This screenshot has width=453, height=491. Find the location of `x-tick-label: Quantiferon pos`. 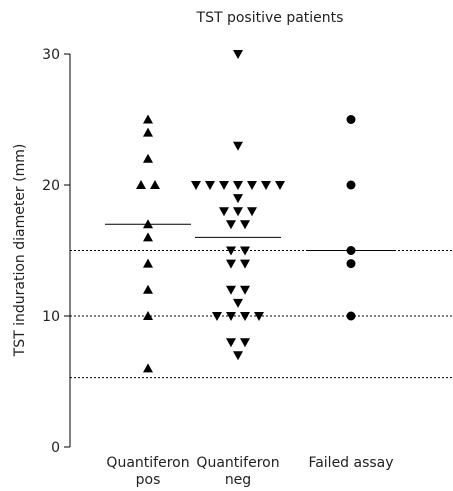

x-tick-label: Quantiferon pos is located at coordinates (148, 471).